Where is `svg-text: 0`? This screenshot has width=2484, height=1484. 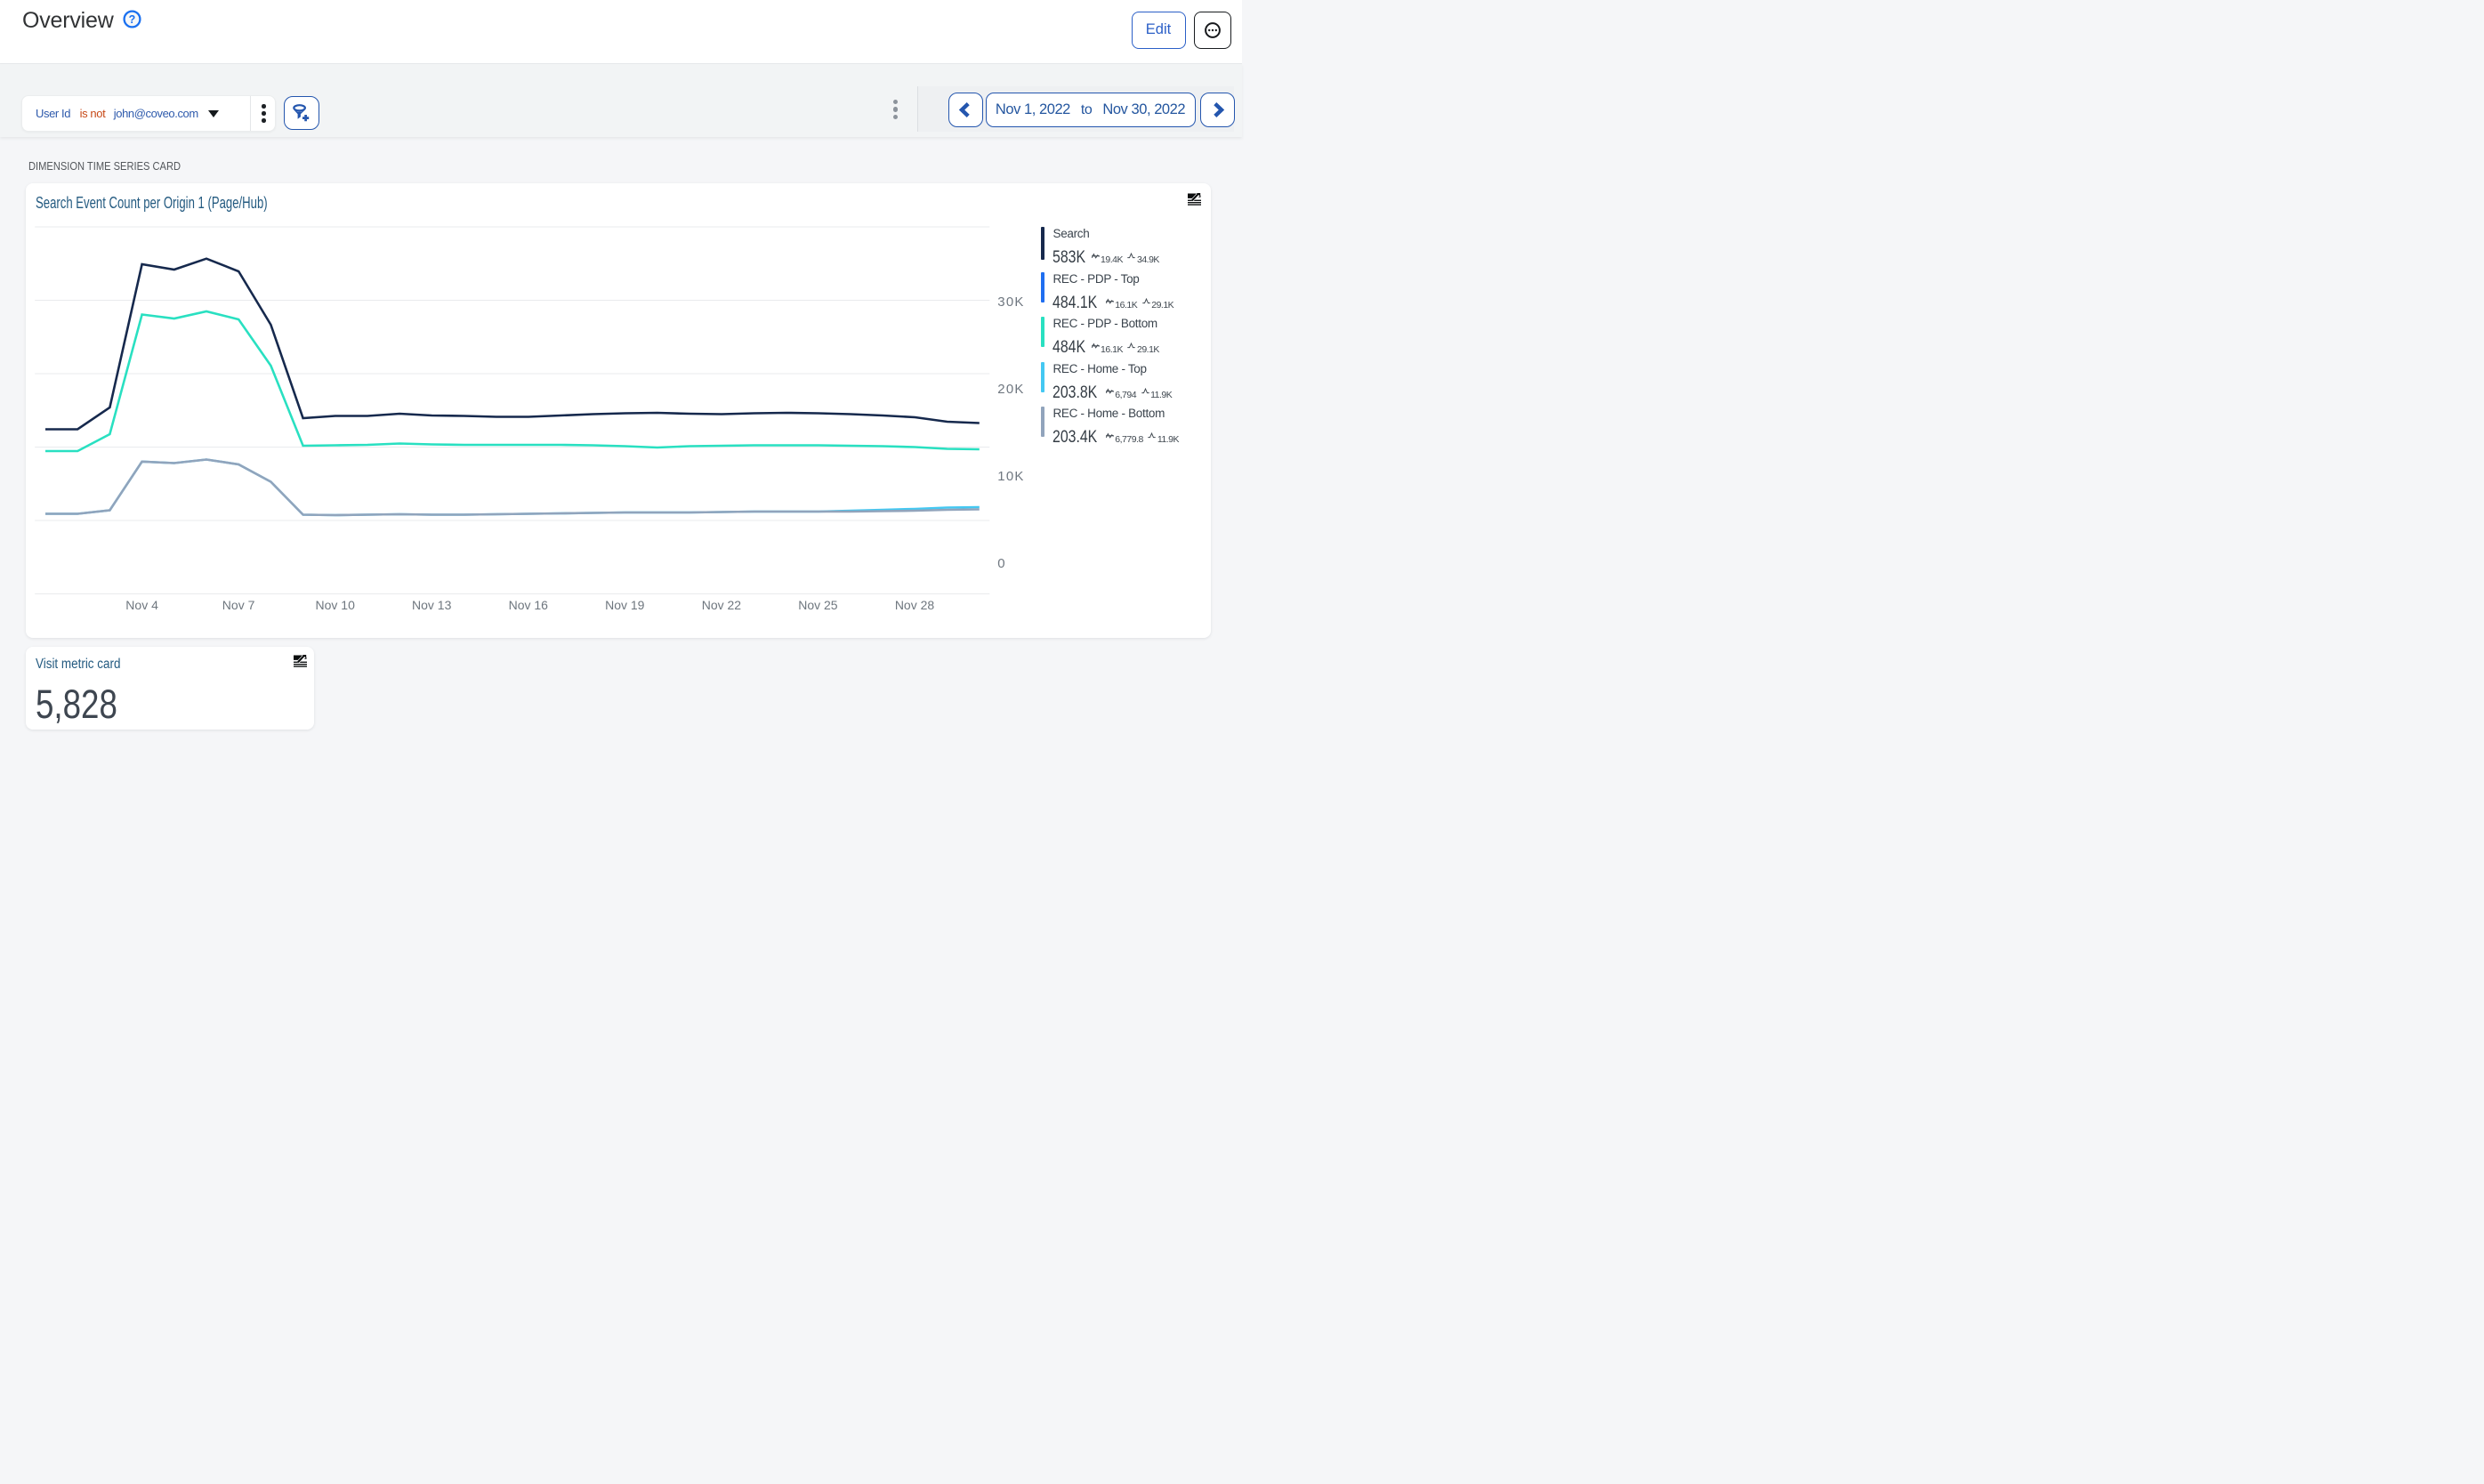
svg-text: 0 is located at coordinates (1002, 563).